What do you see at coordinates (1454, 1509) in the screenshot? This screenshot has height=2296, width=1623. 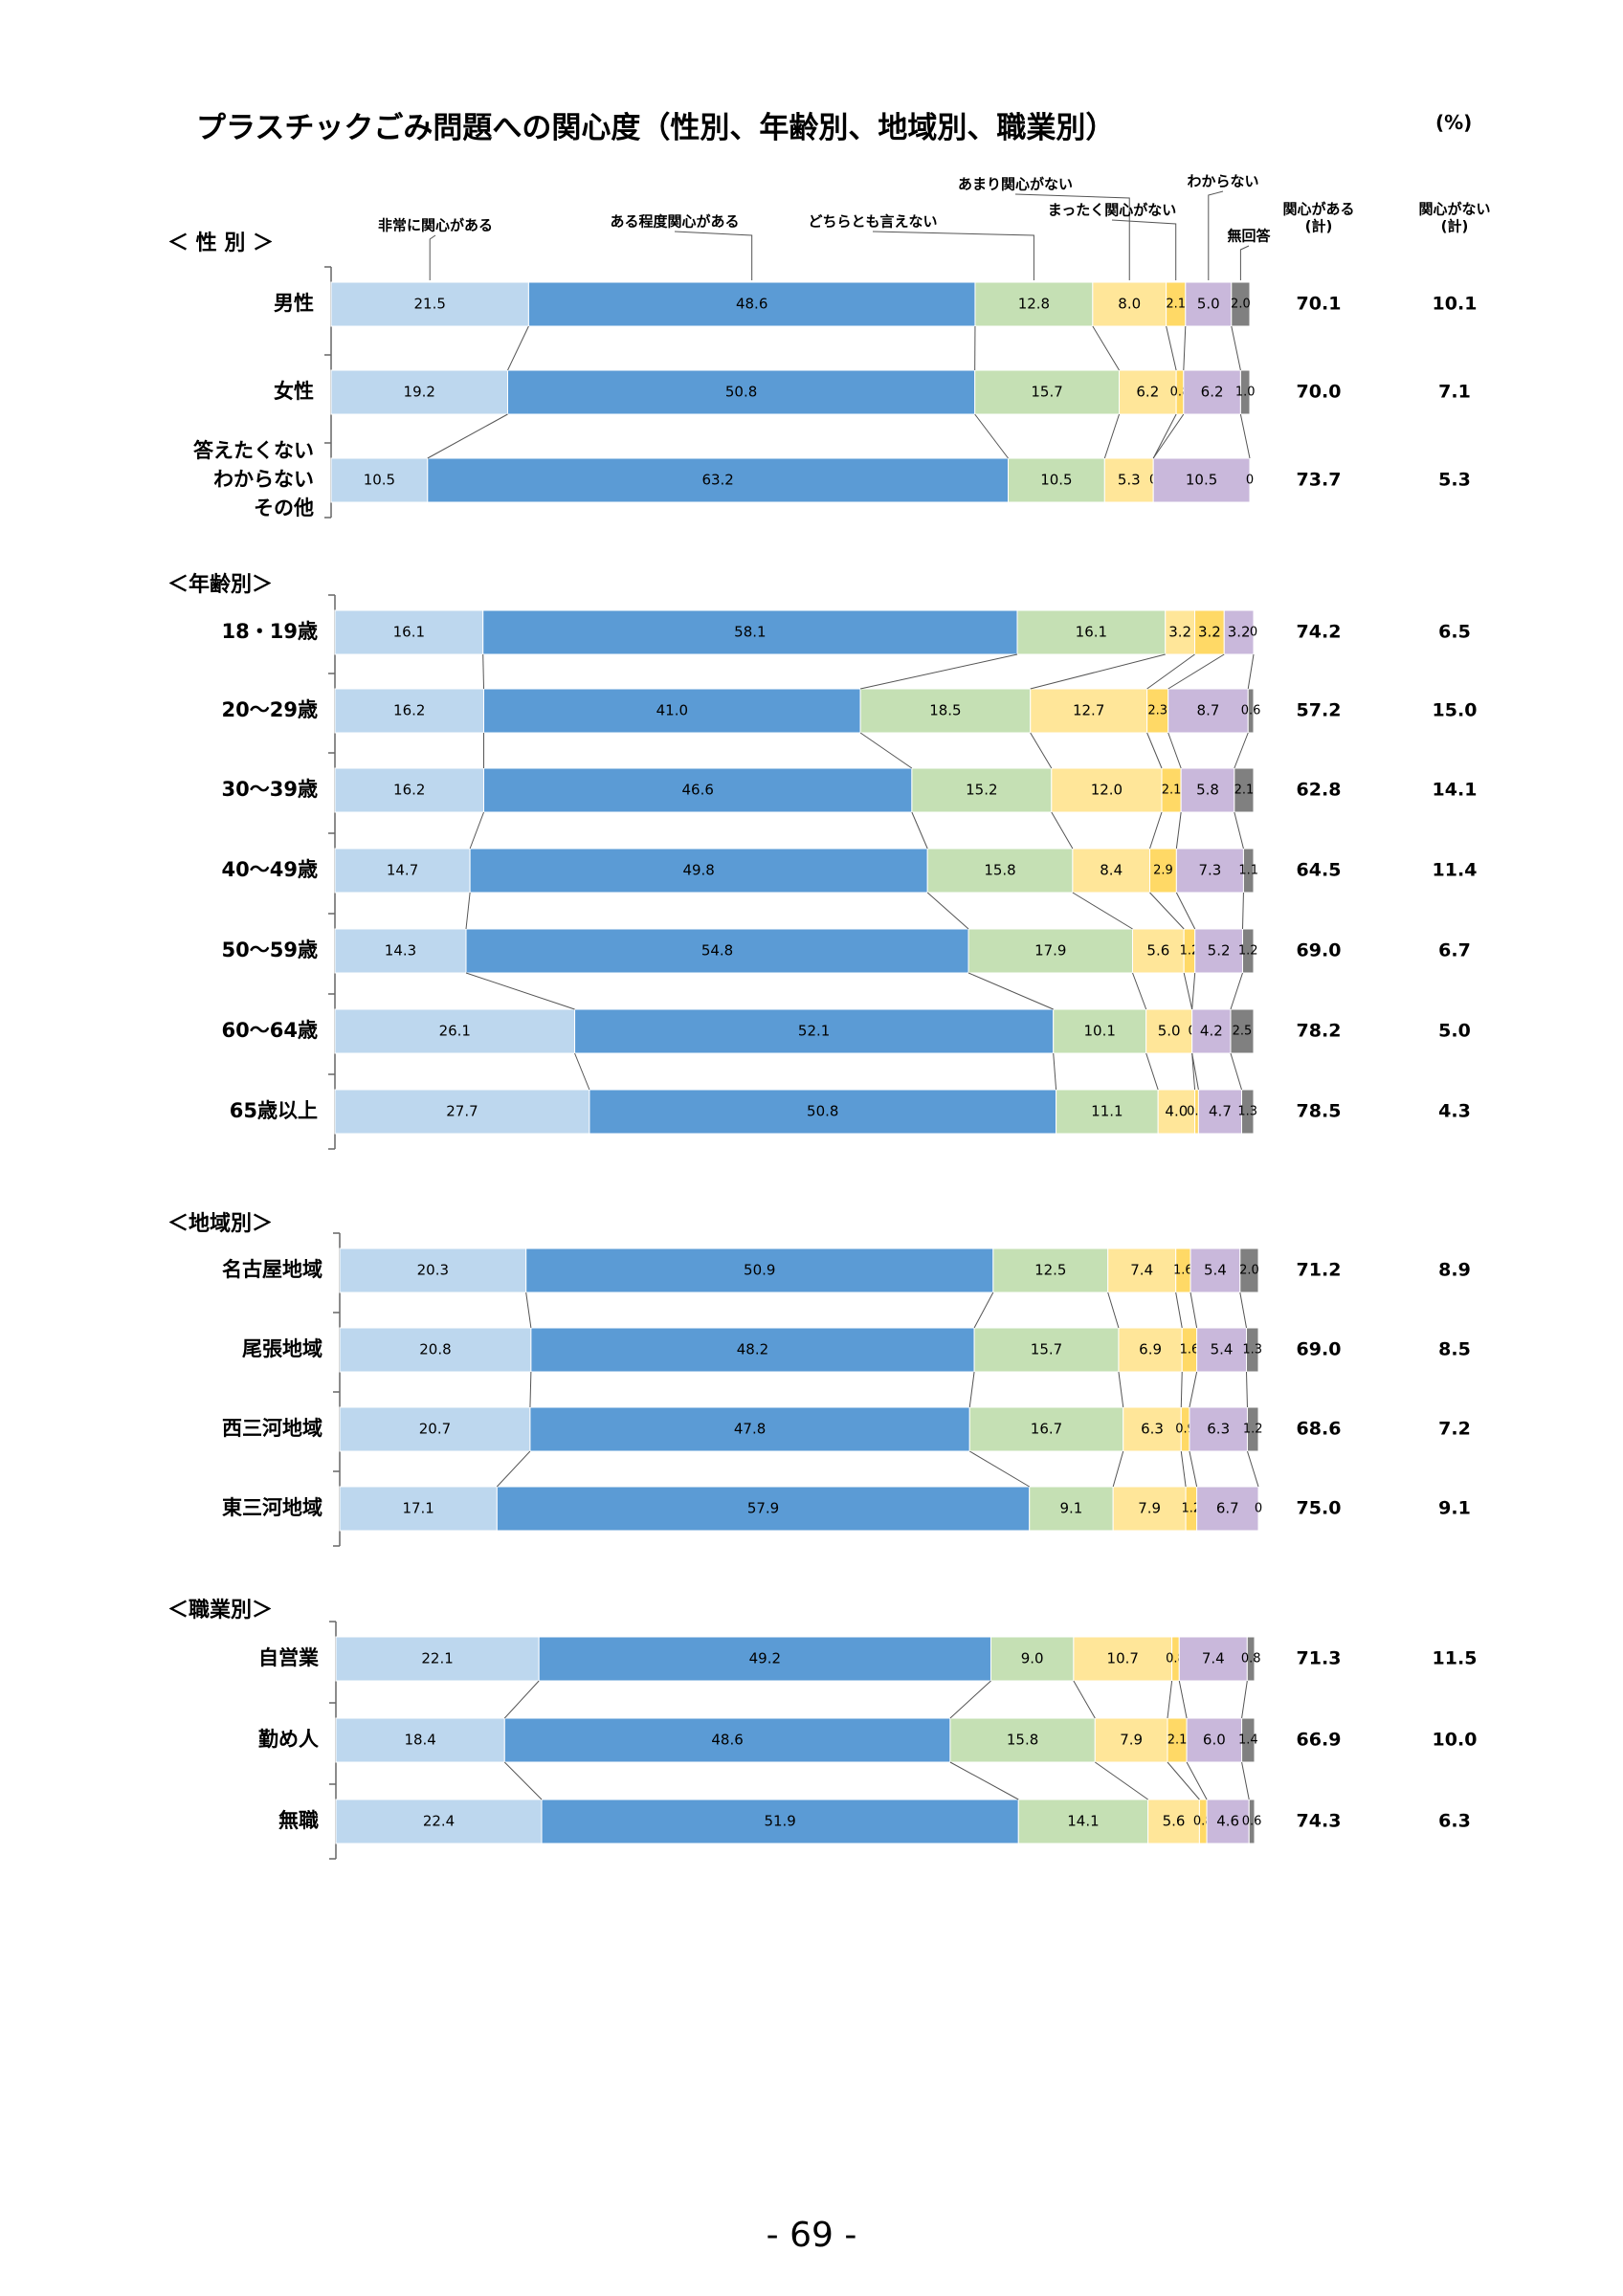 I see `summary-no-interest: 9.1` at bounding box center [1454, 1509].